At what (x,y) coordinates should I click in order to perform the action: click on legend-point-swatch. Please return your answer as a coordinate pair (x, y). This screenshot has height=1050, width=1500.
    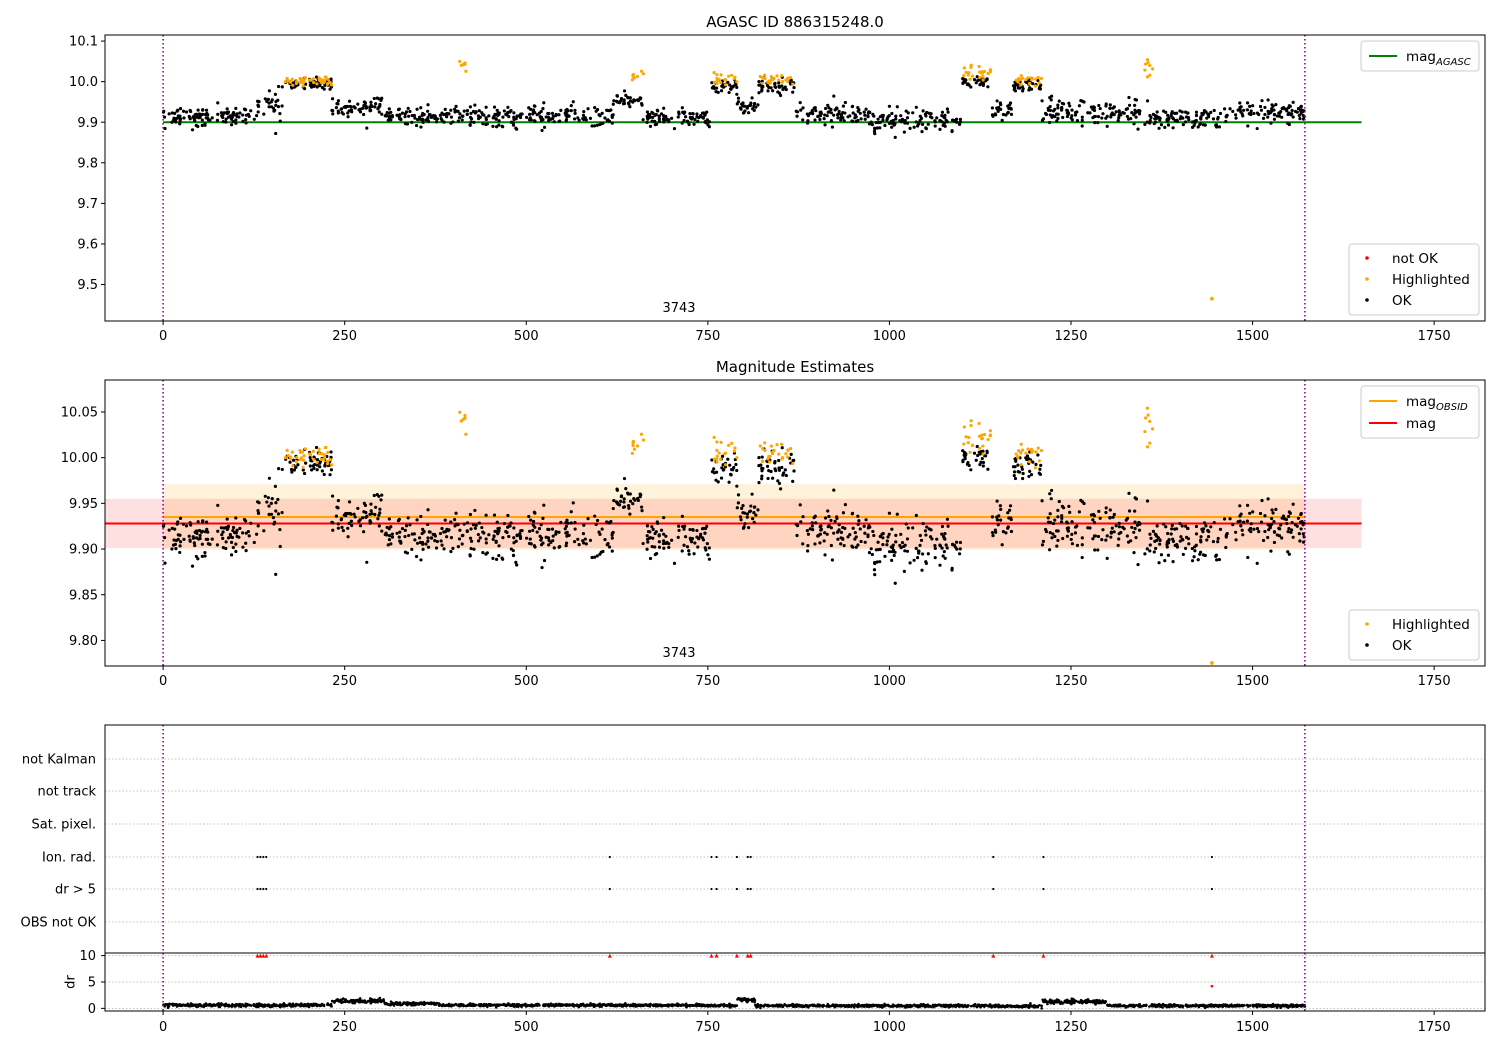
    Looking at the image, I should click on (1367, 624).